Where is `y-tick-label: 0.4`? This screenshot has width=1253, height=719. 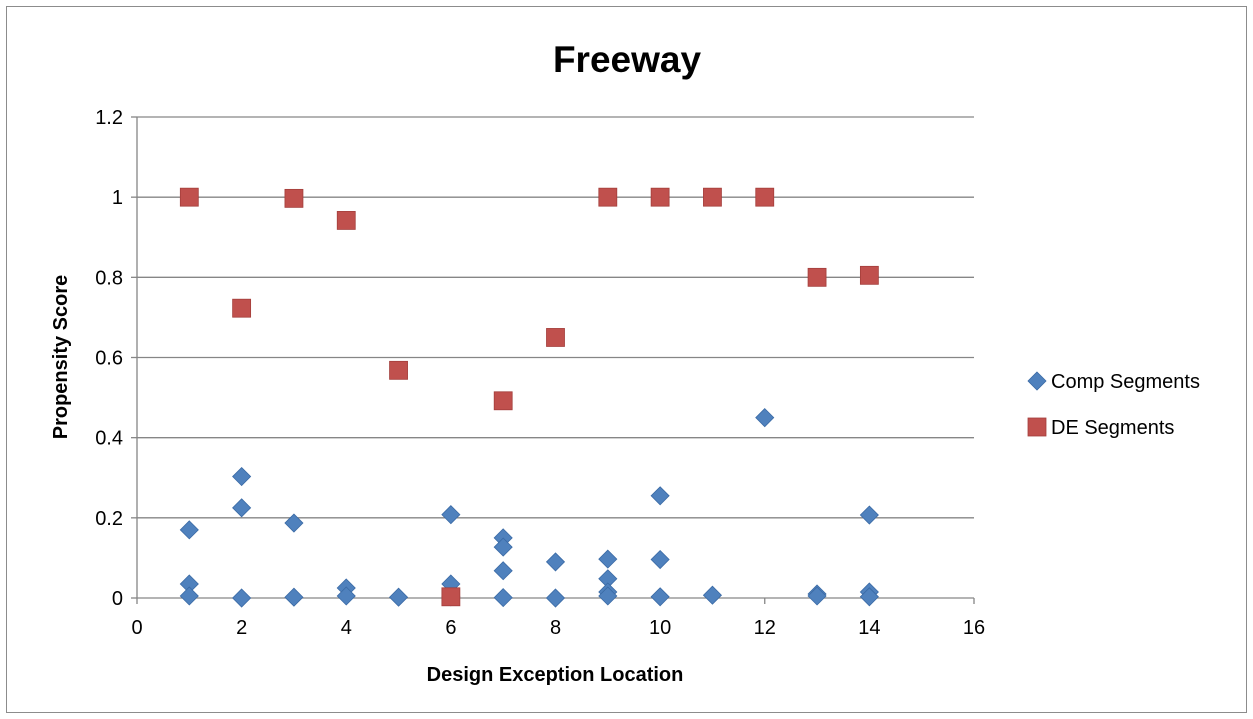 y-tick-label: 0.4 is located at coordinates (109, 439).